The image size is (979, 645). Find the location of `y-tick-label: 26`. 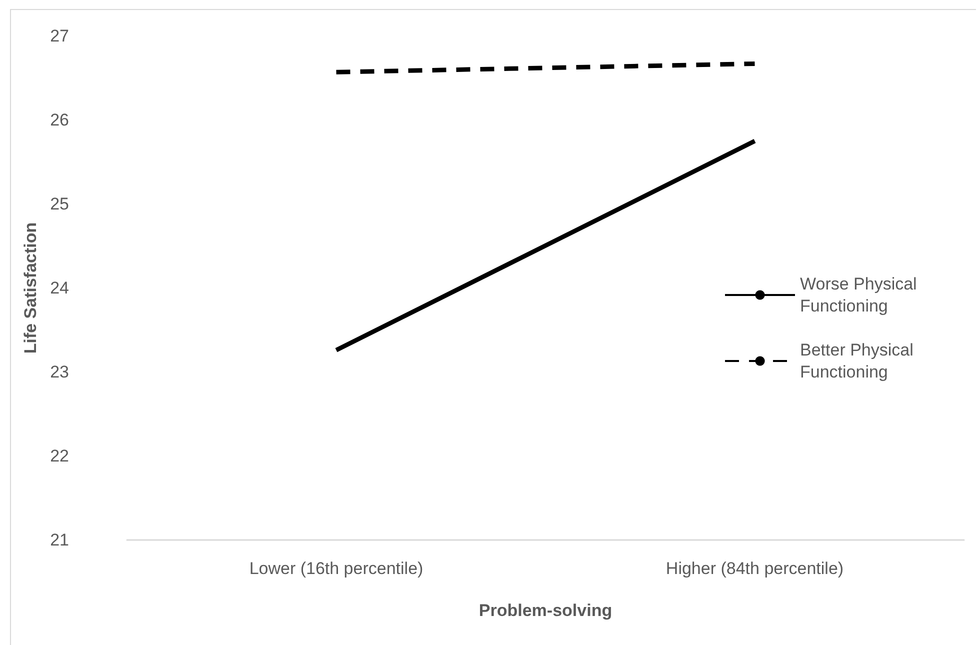

y-tick-label: 26 is located at coordinates (59, 120).